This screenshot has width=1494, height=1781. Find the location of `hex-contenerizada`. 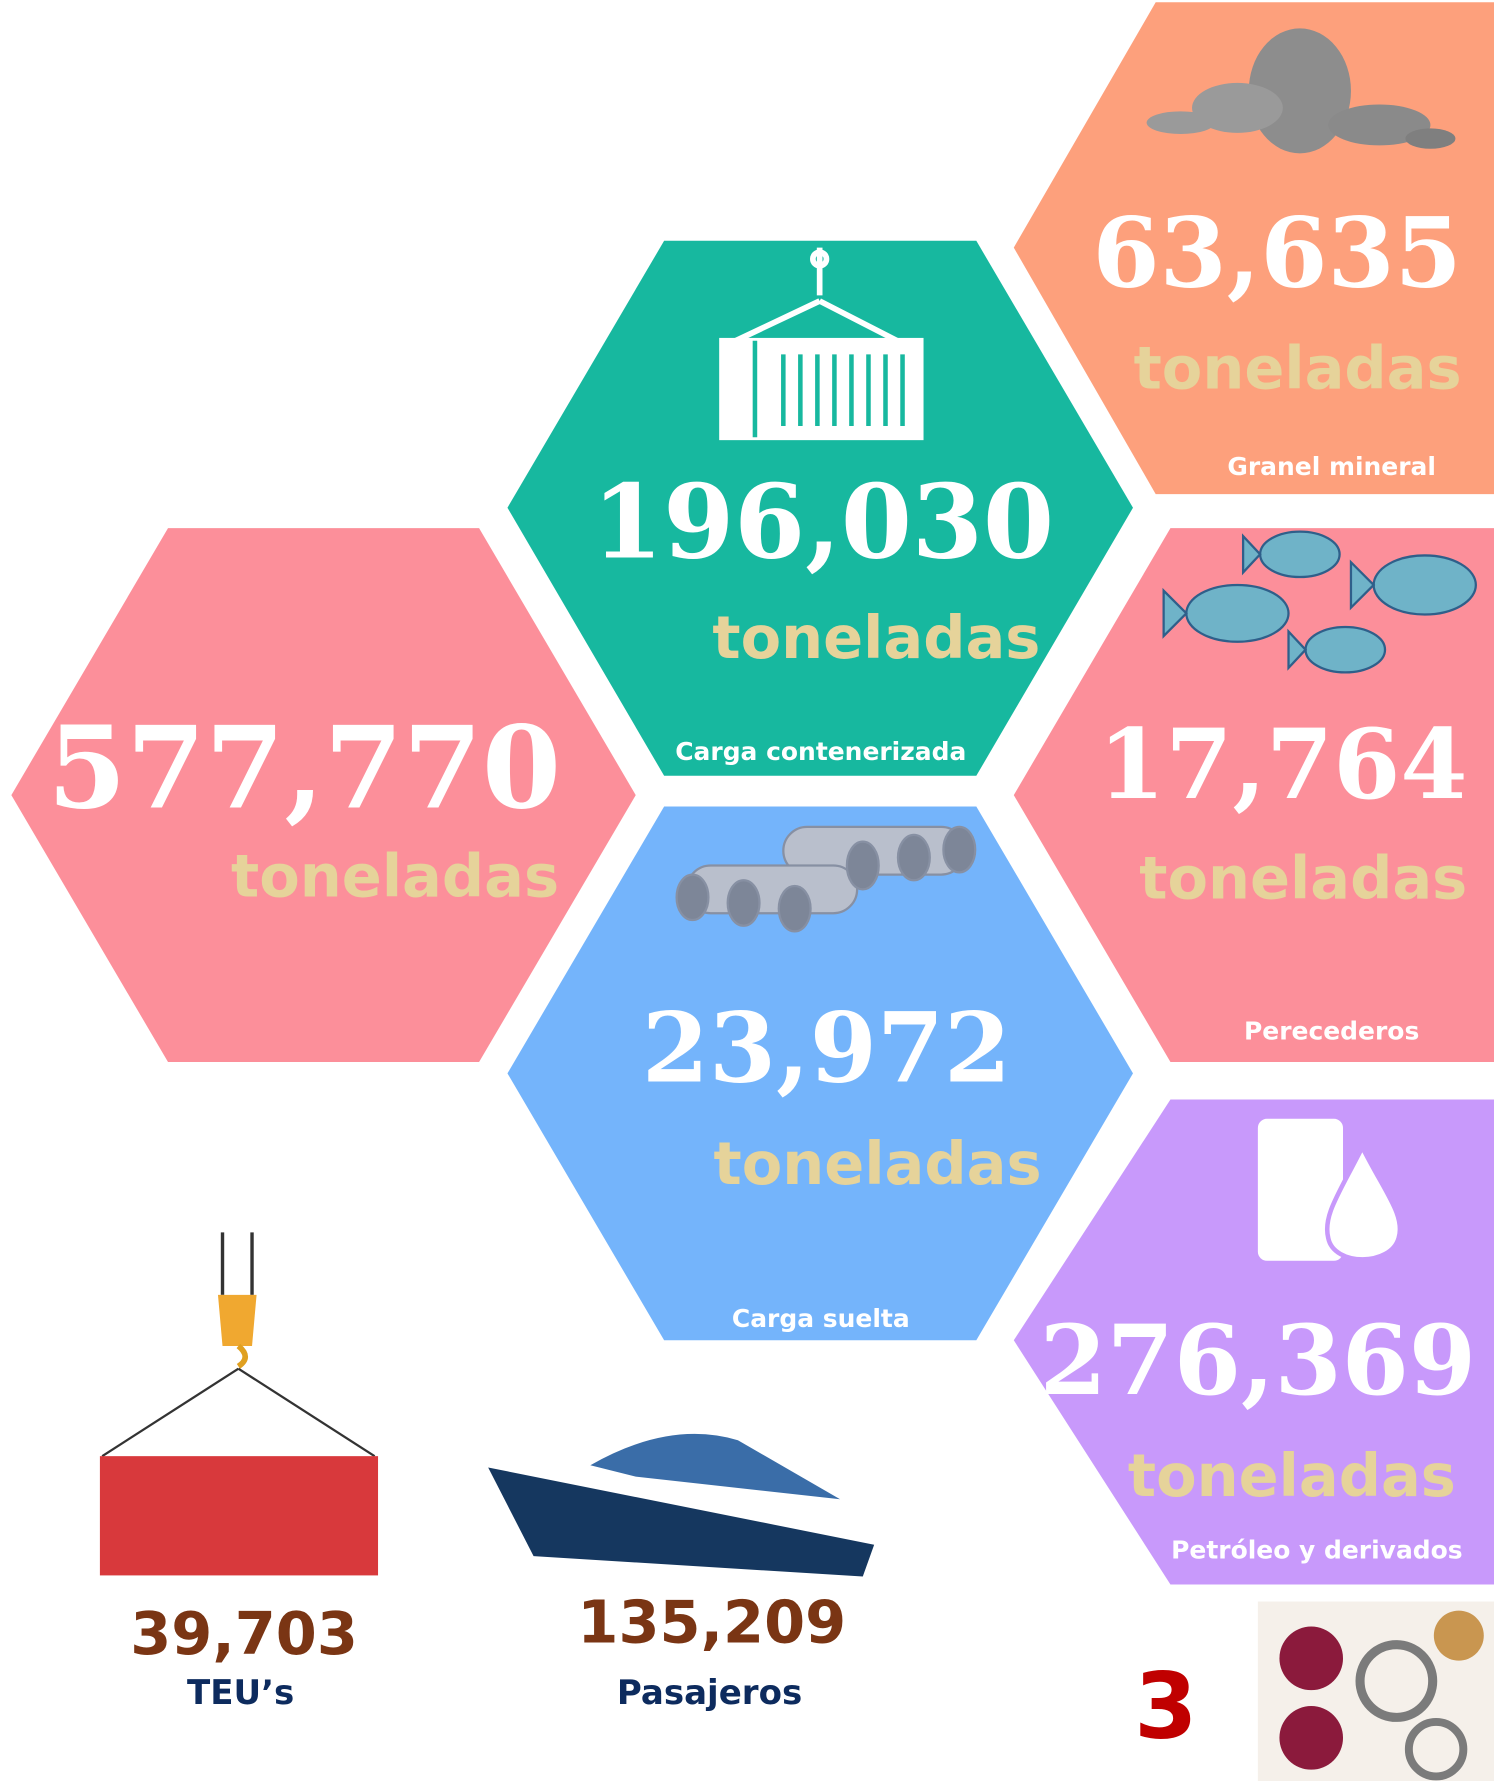

hex-contenerizada is located at coordinates (820, 508).